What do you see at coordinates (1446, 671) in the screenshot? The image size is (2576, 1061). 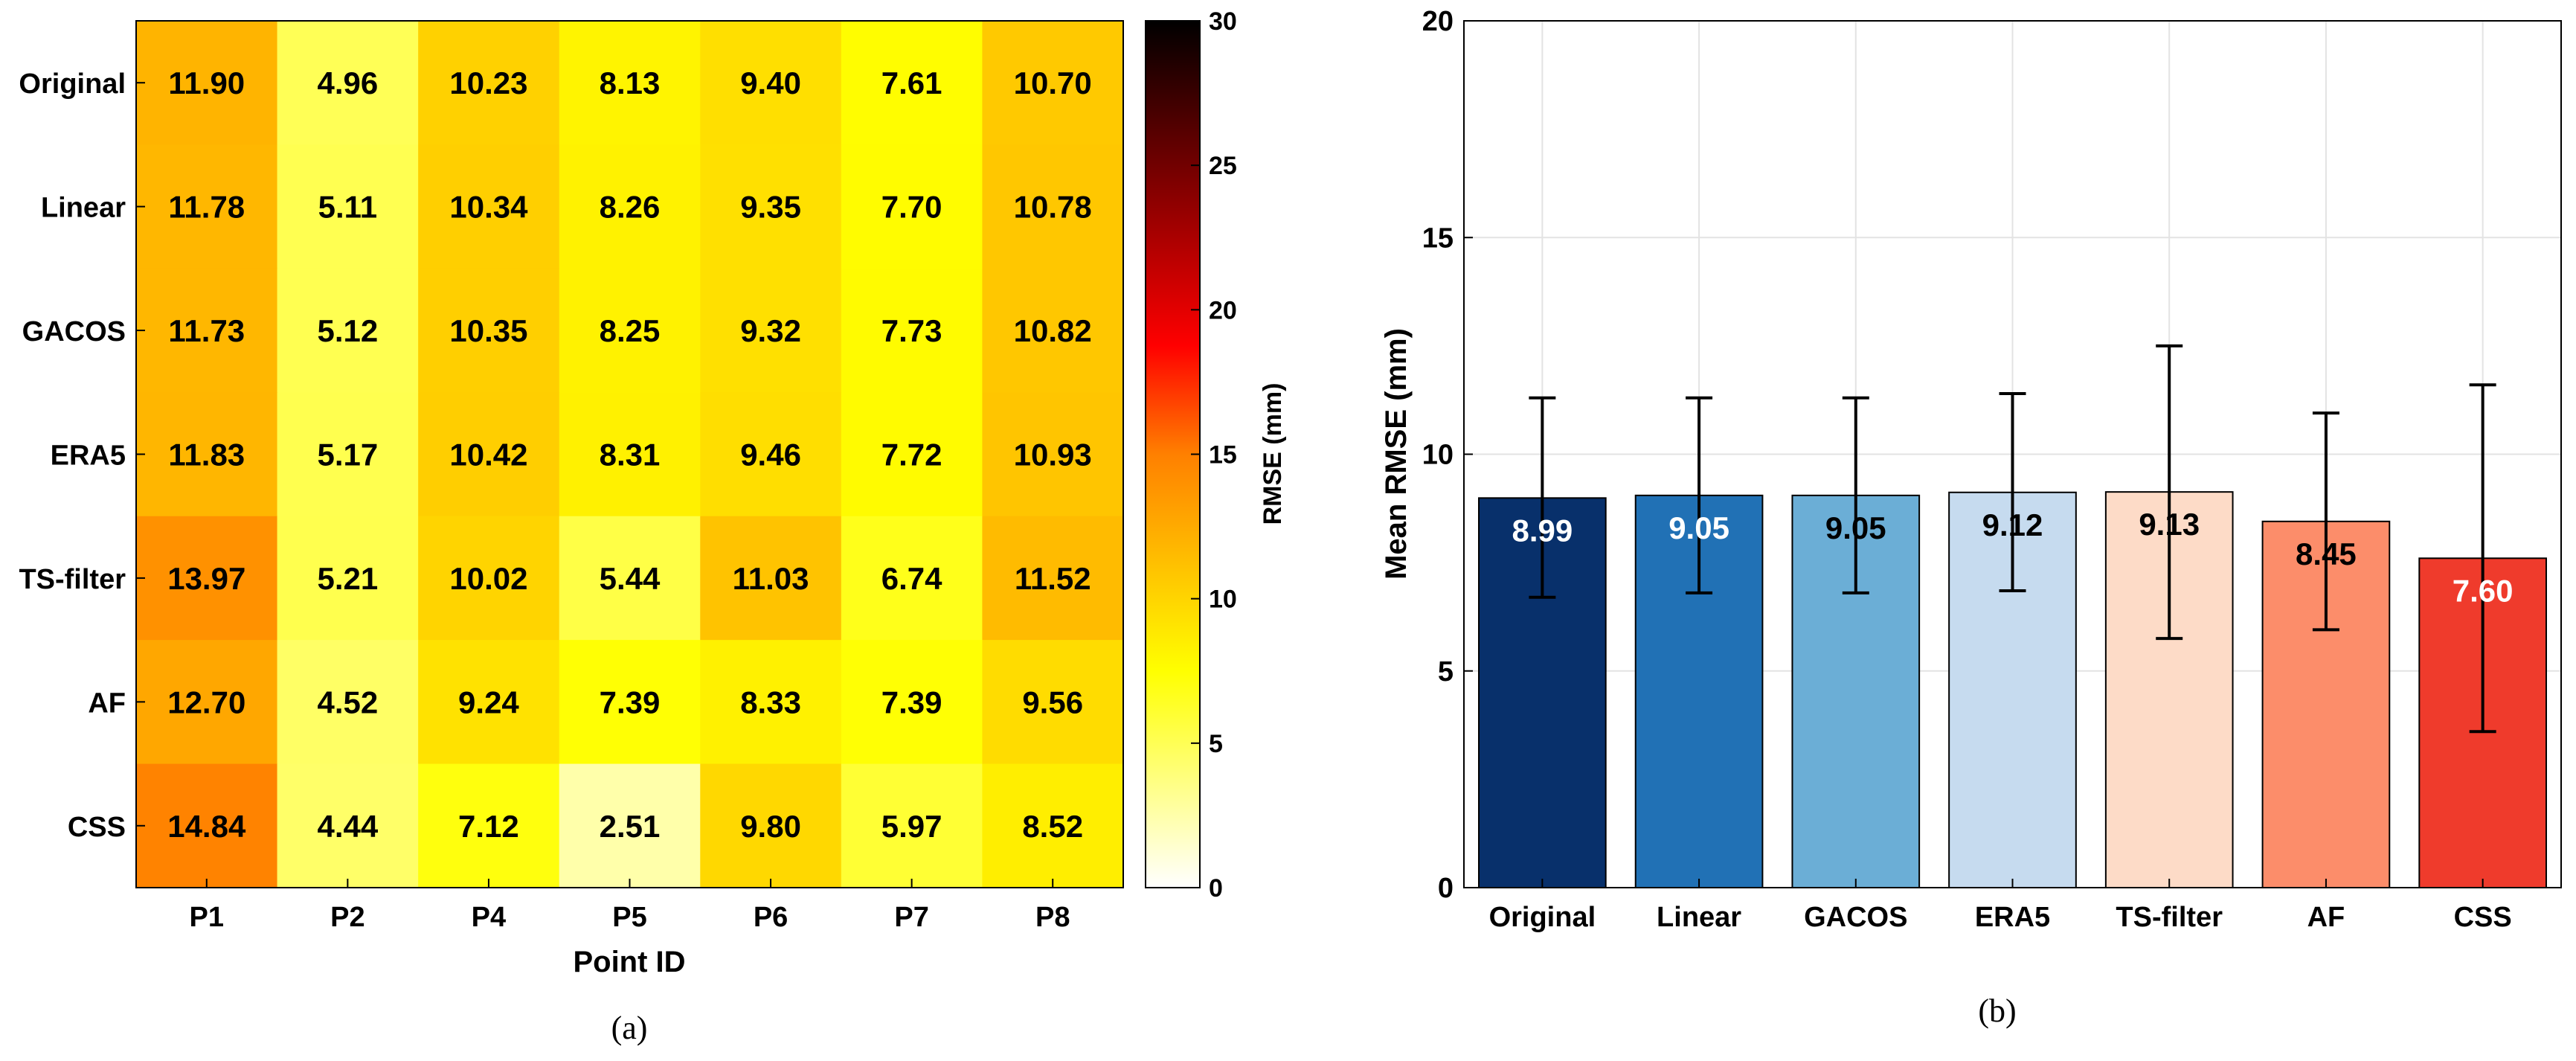 I see `bar-chart-y-tick-label: 5` at bounding box center [1446, 671].